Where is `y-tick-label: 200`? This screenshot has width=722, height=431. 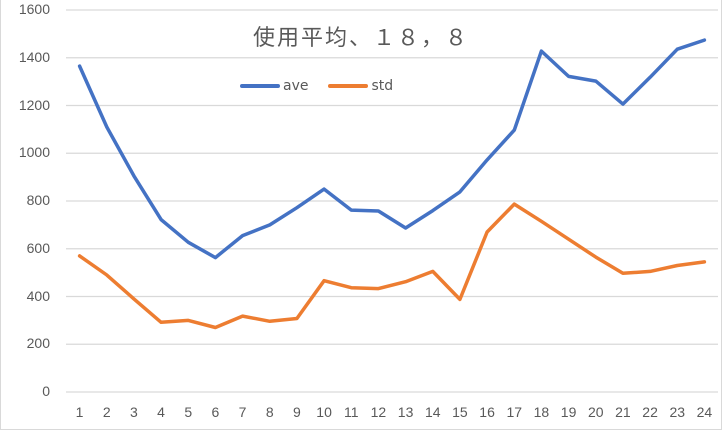
y-tick-label: 200 is located at coordinates (38, 343).